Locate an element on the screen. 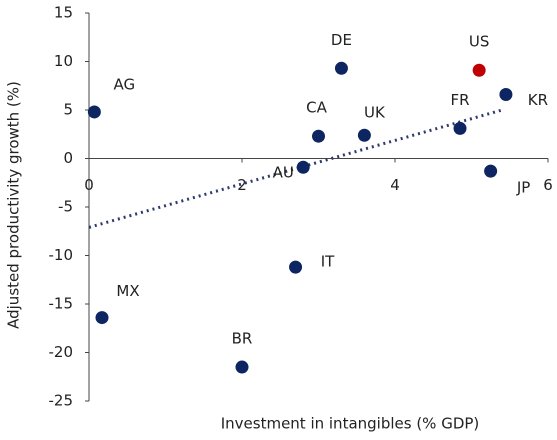 The image size is (557, 440). y-tick-label: 10 is located at coordinates (63, 61).